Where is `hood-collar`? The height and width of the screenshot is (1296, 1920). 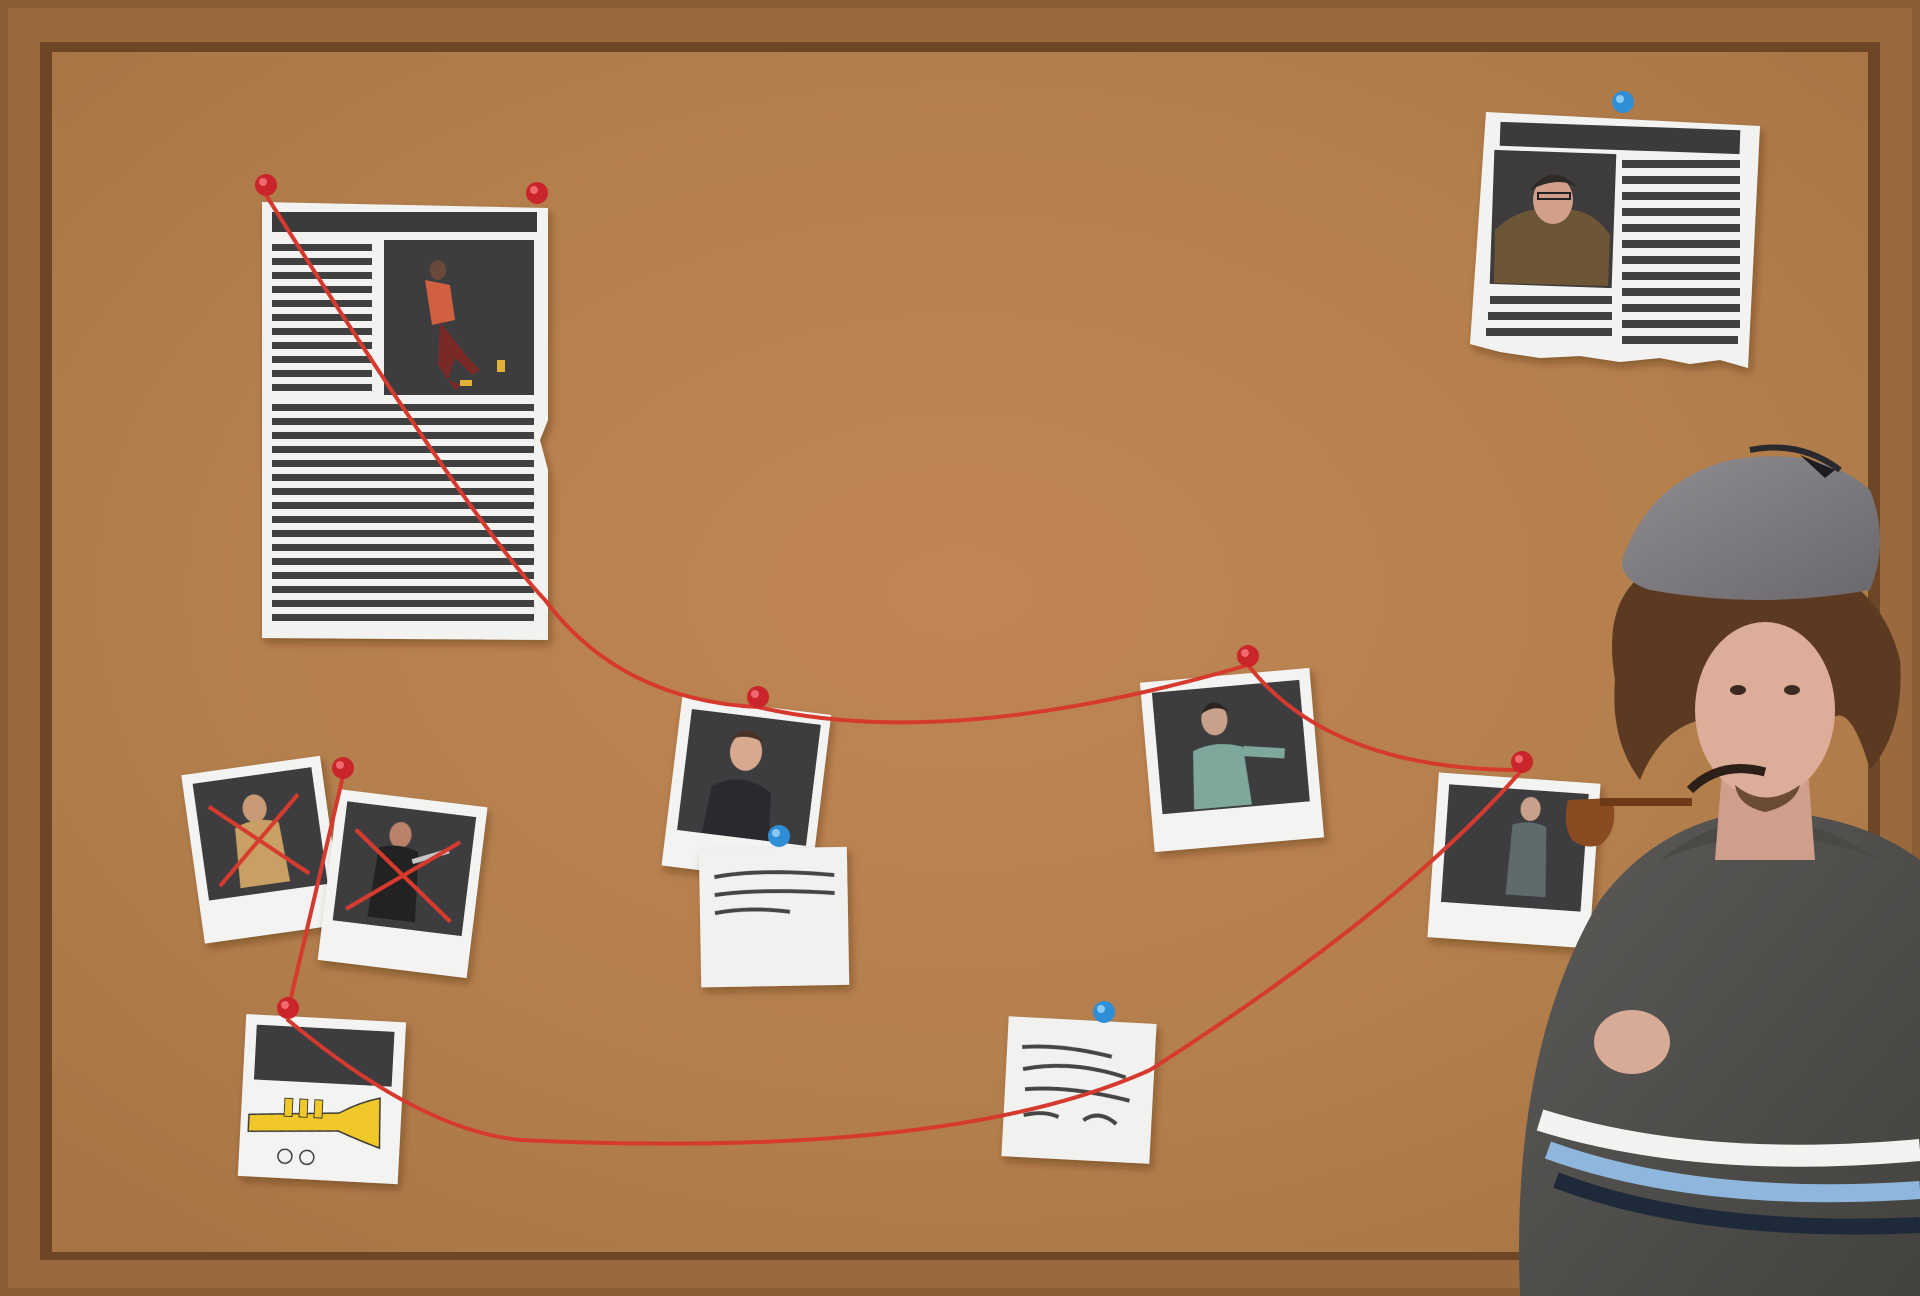
hood-collar is located at coordinates (1770, 840).